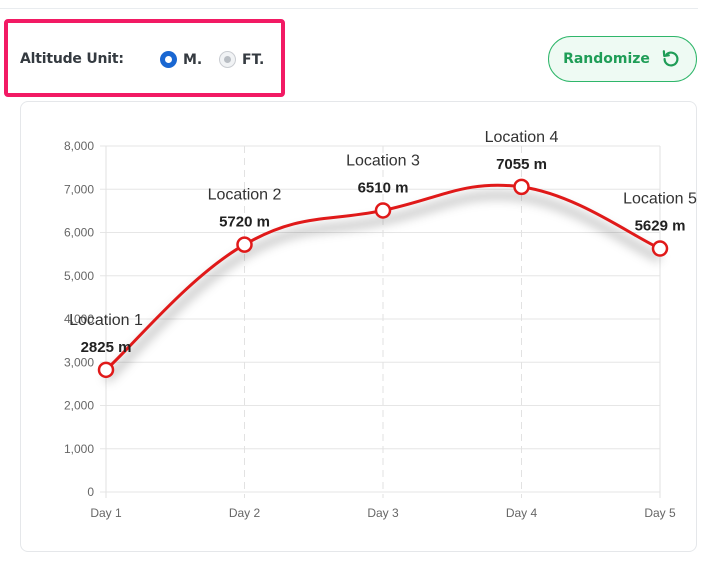 Image resolution: width=714 pixels, height=564 pixels. What do you see at coordinates (383, 513) in the screenshot?
I see `x-tick-label: Day 3` at bounding box center [383, 513].